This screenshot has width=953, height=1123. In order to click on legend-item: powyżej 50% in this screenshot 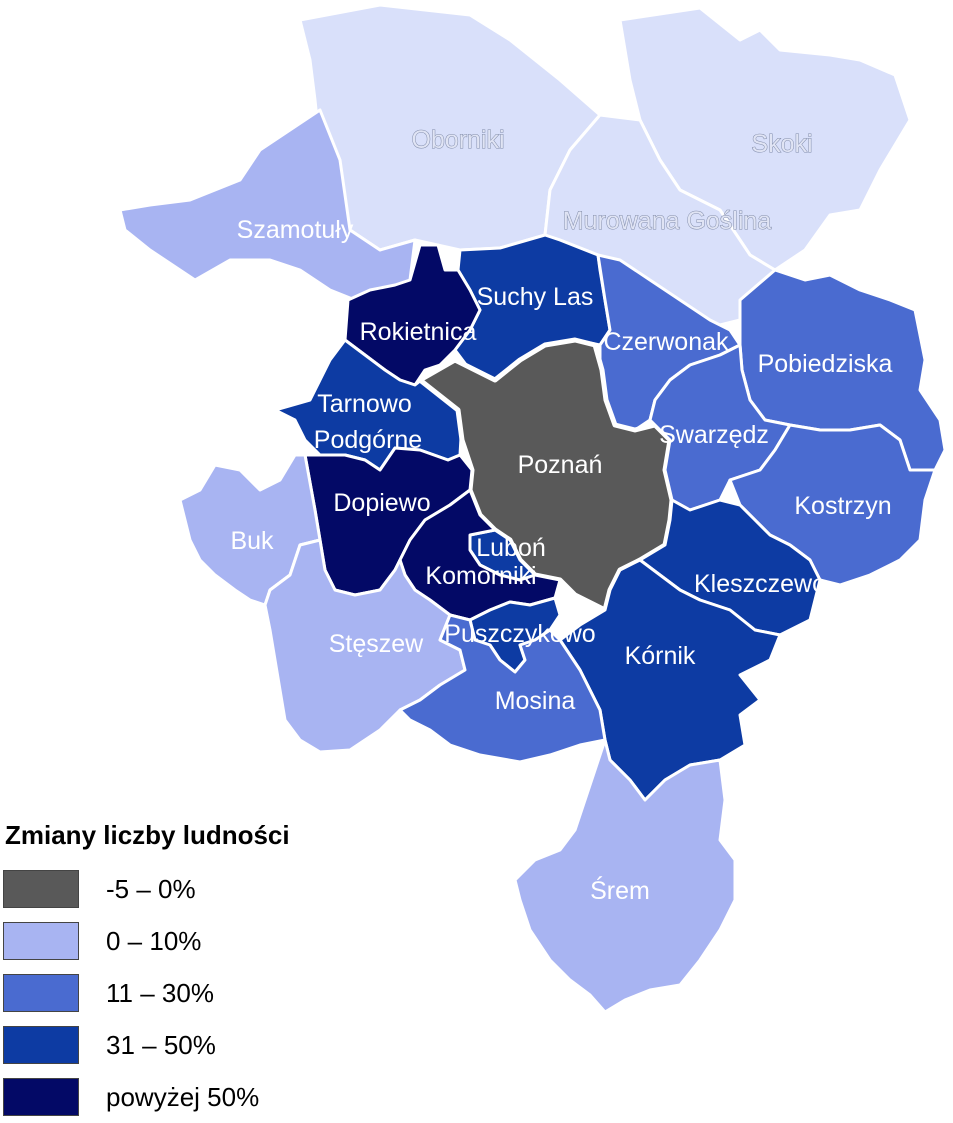, I will do `click(168, 1097)`.